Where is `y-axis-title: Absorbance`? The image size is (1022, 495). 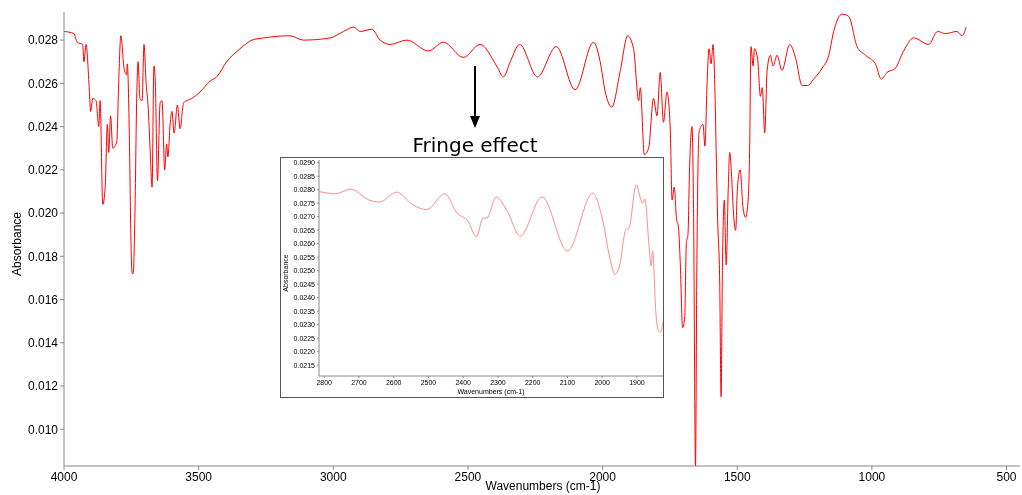
y-axis-title: Absorbance is located at coordinates (17, 243).